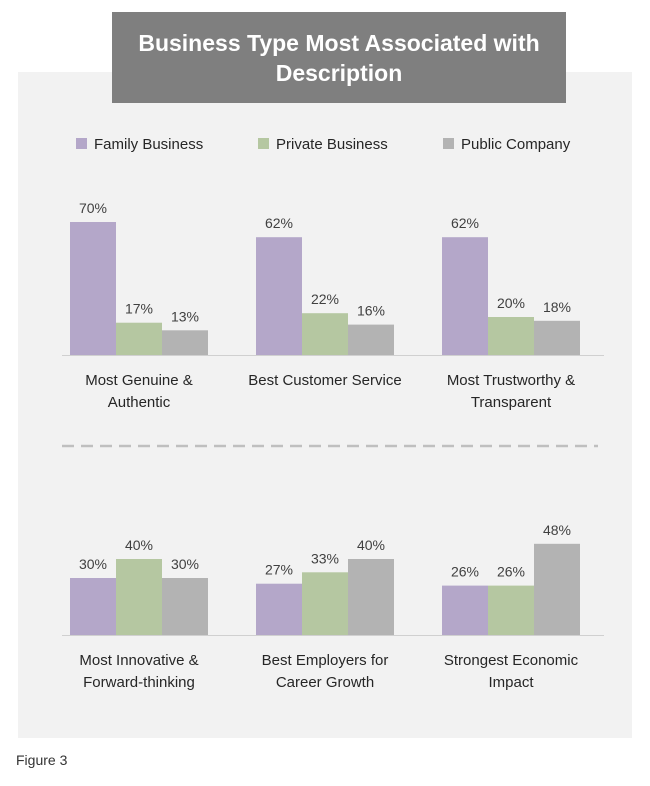 The height and width of the screenshot is (786, 650). Describe the element at coordinates (339, 42) in the screenshot. I see `chart-title-line-1: Business Type Most Associated with` at that location.